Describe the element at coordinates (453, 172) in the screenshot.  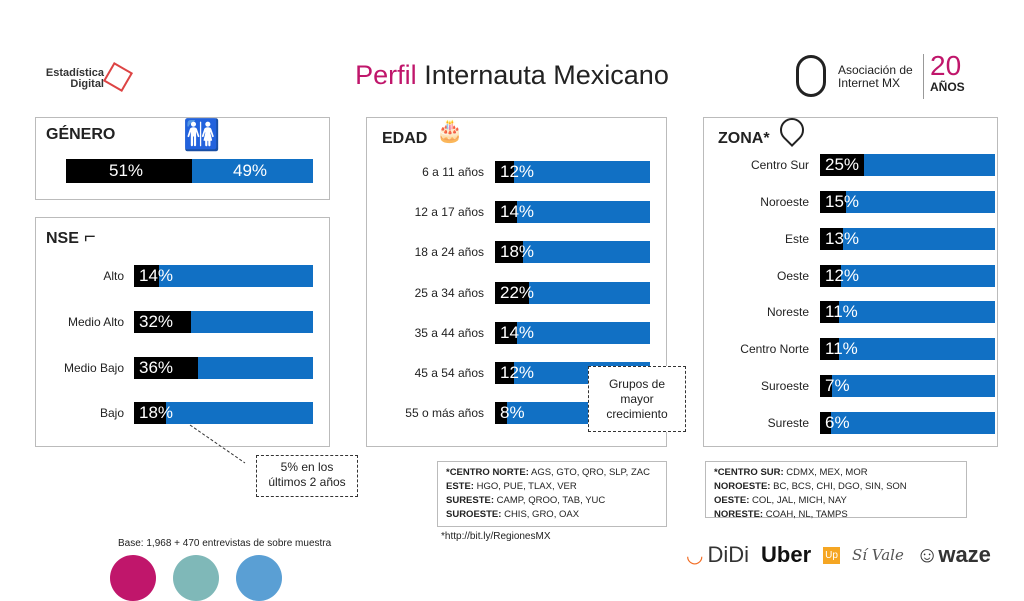
I see `edad-label: 6 a 11 años` at that location.